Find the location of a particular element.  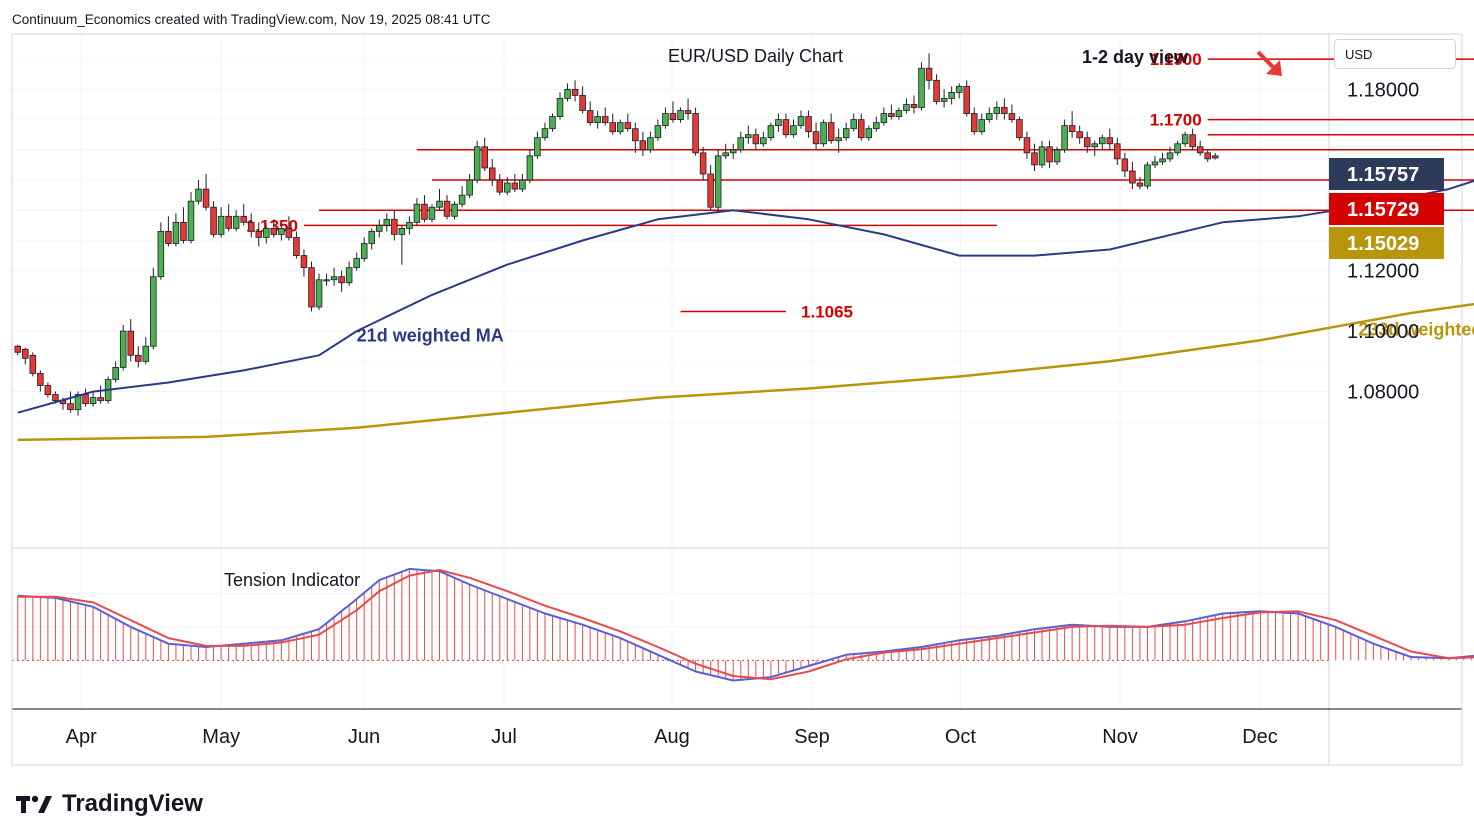

y-tick-label: 1.10000 is located at coordinates (1383, 332).